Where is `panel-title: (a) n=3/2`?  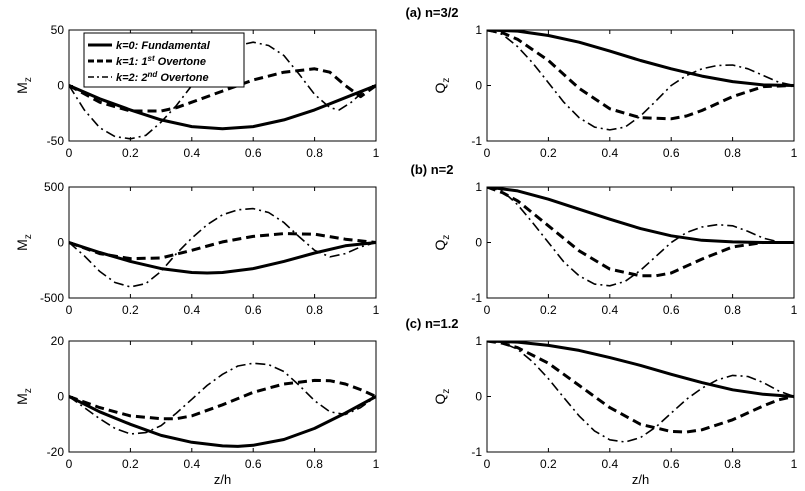
panel-title: (a) n=3/2 is located at coordinates (431, 12).